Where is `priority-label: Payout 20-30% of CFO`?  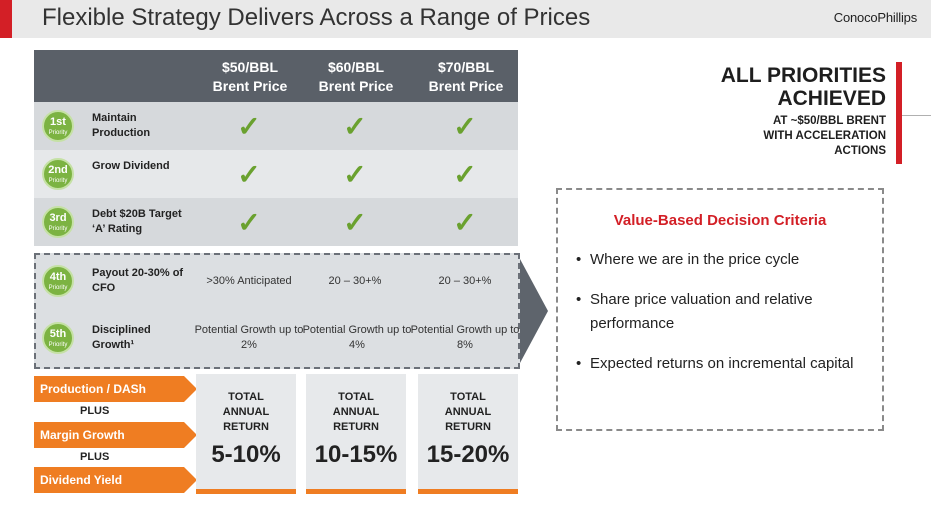
priority-label: Payout 20-30% of CFO is located at coordinates (138, 280).